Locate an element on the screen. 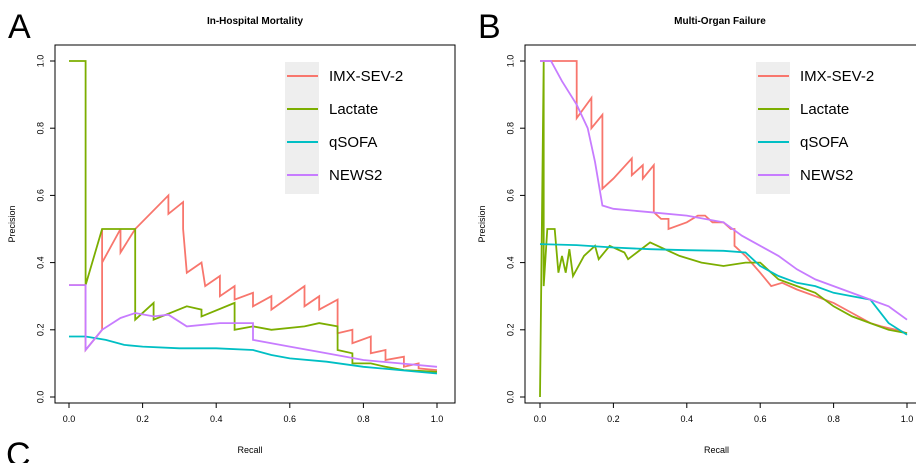 This screenshot has height=463, width=916. panel-label-b: B is located at coordinates (489, 27).